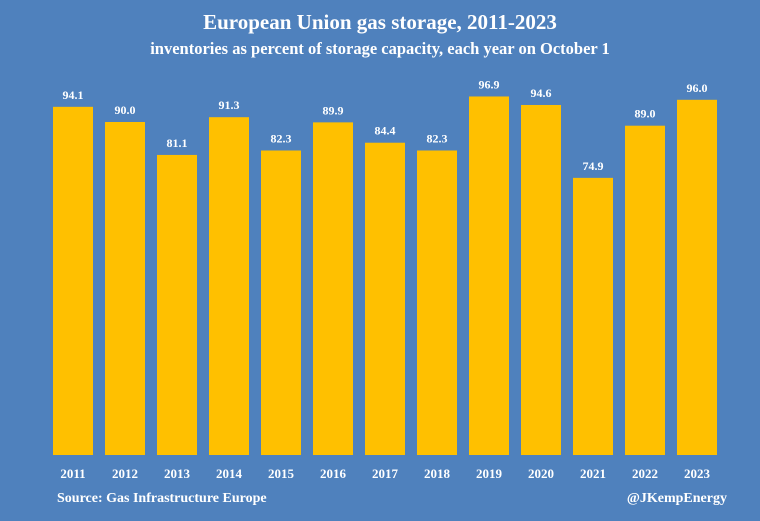 Image resolution: width=760 pixels, height=521 pixels. I want to click on credit-handle: @JKempEnergy, so click(676, 498).